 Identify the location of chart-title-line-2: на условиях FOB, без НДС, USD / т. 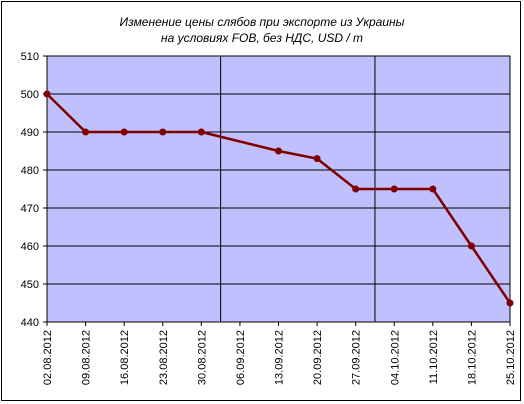
(262, 38).